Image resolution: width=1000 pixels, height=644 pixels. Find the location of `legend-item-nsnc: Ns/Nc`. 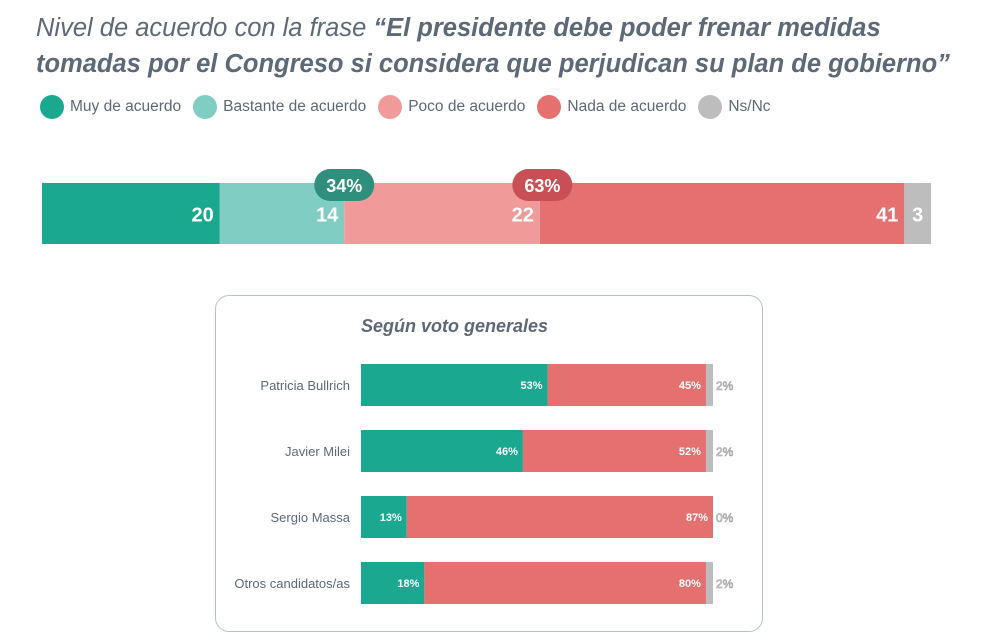

legend-item-nsnc: Ns/Nc is located at coordinates (734, 107).